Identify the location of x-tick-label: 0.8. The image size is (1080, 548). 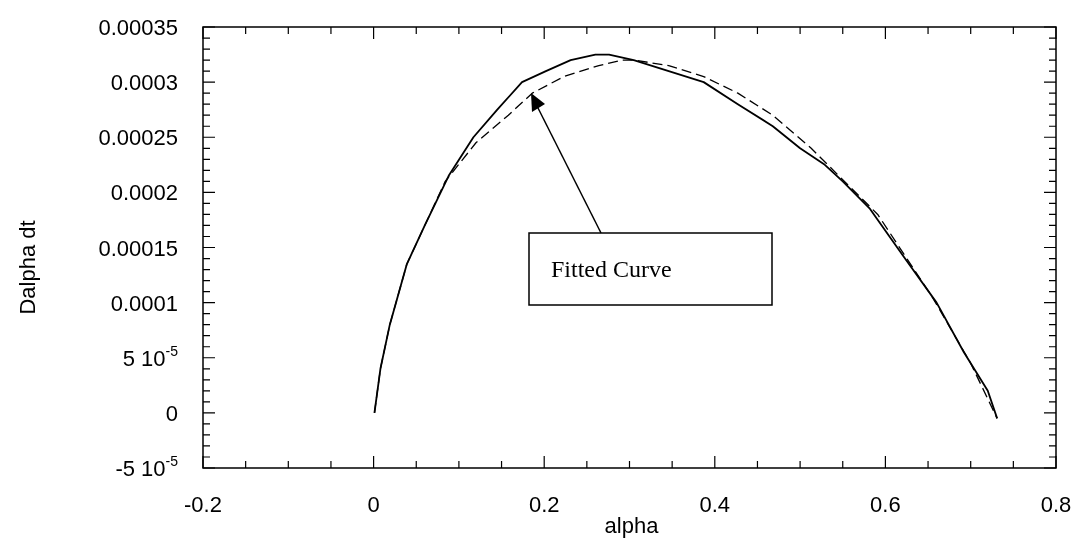
(1056, 504).